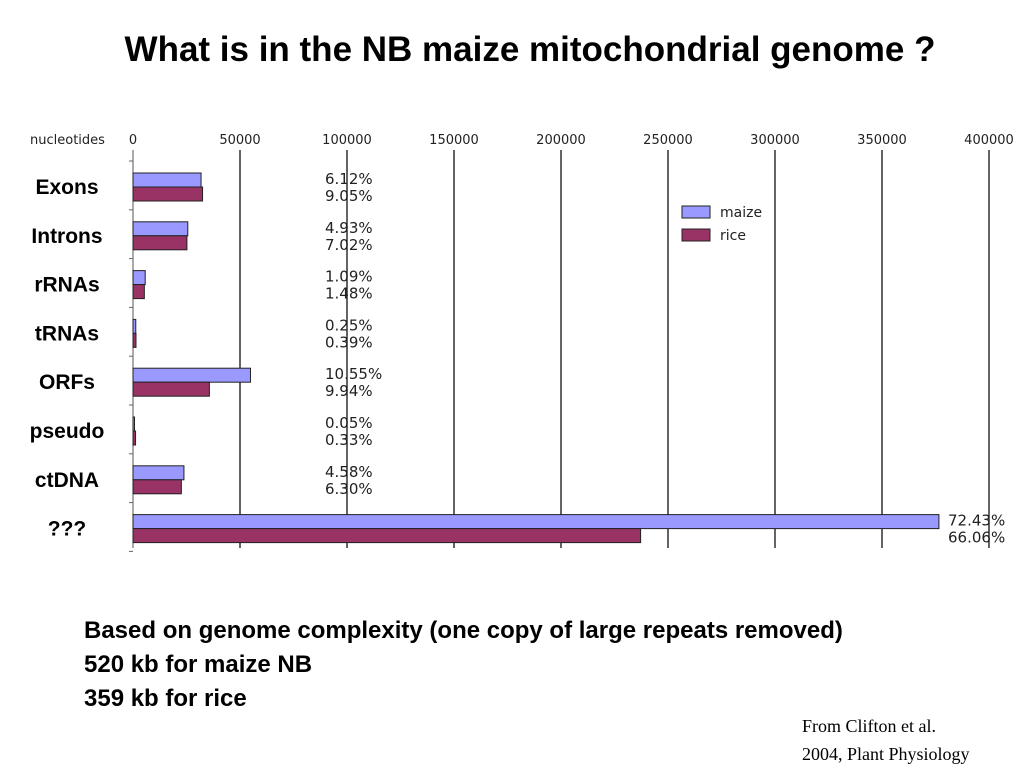 The width and height of the screenshot is (1024, 768). Describe the element at coordinates (349, 325) in the screenshot. I see `data-label-maize: 0.25%` at that location.